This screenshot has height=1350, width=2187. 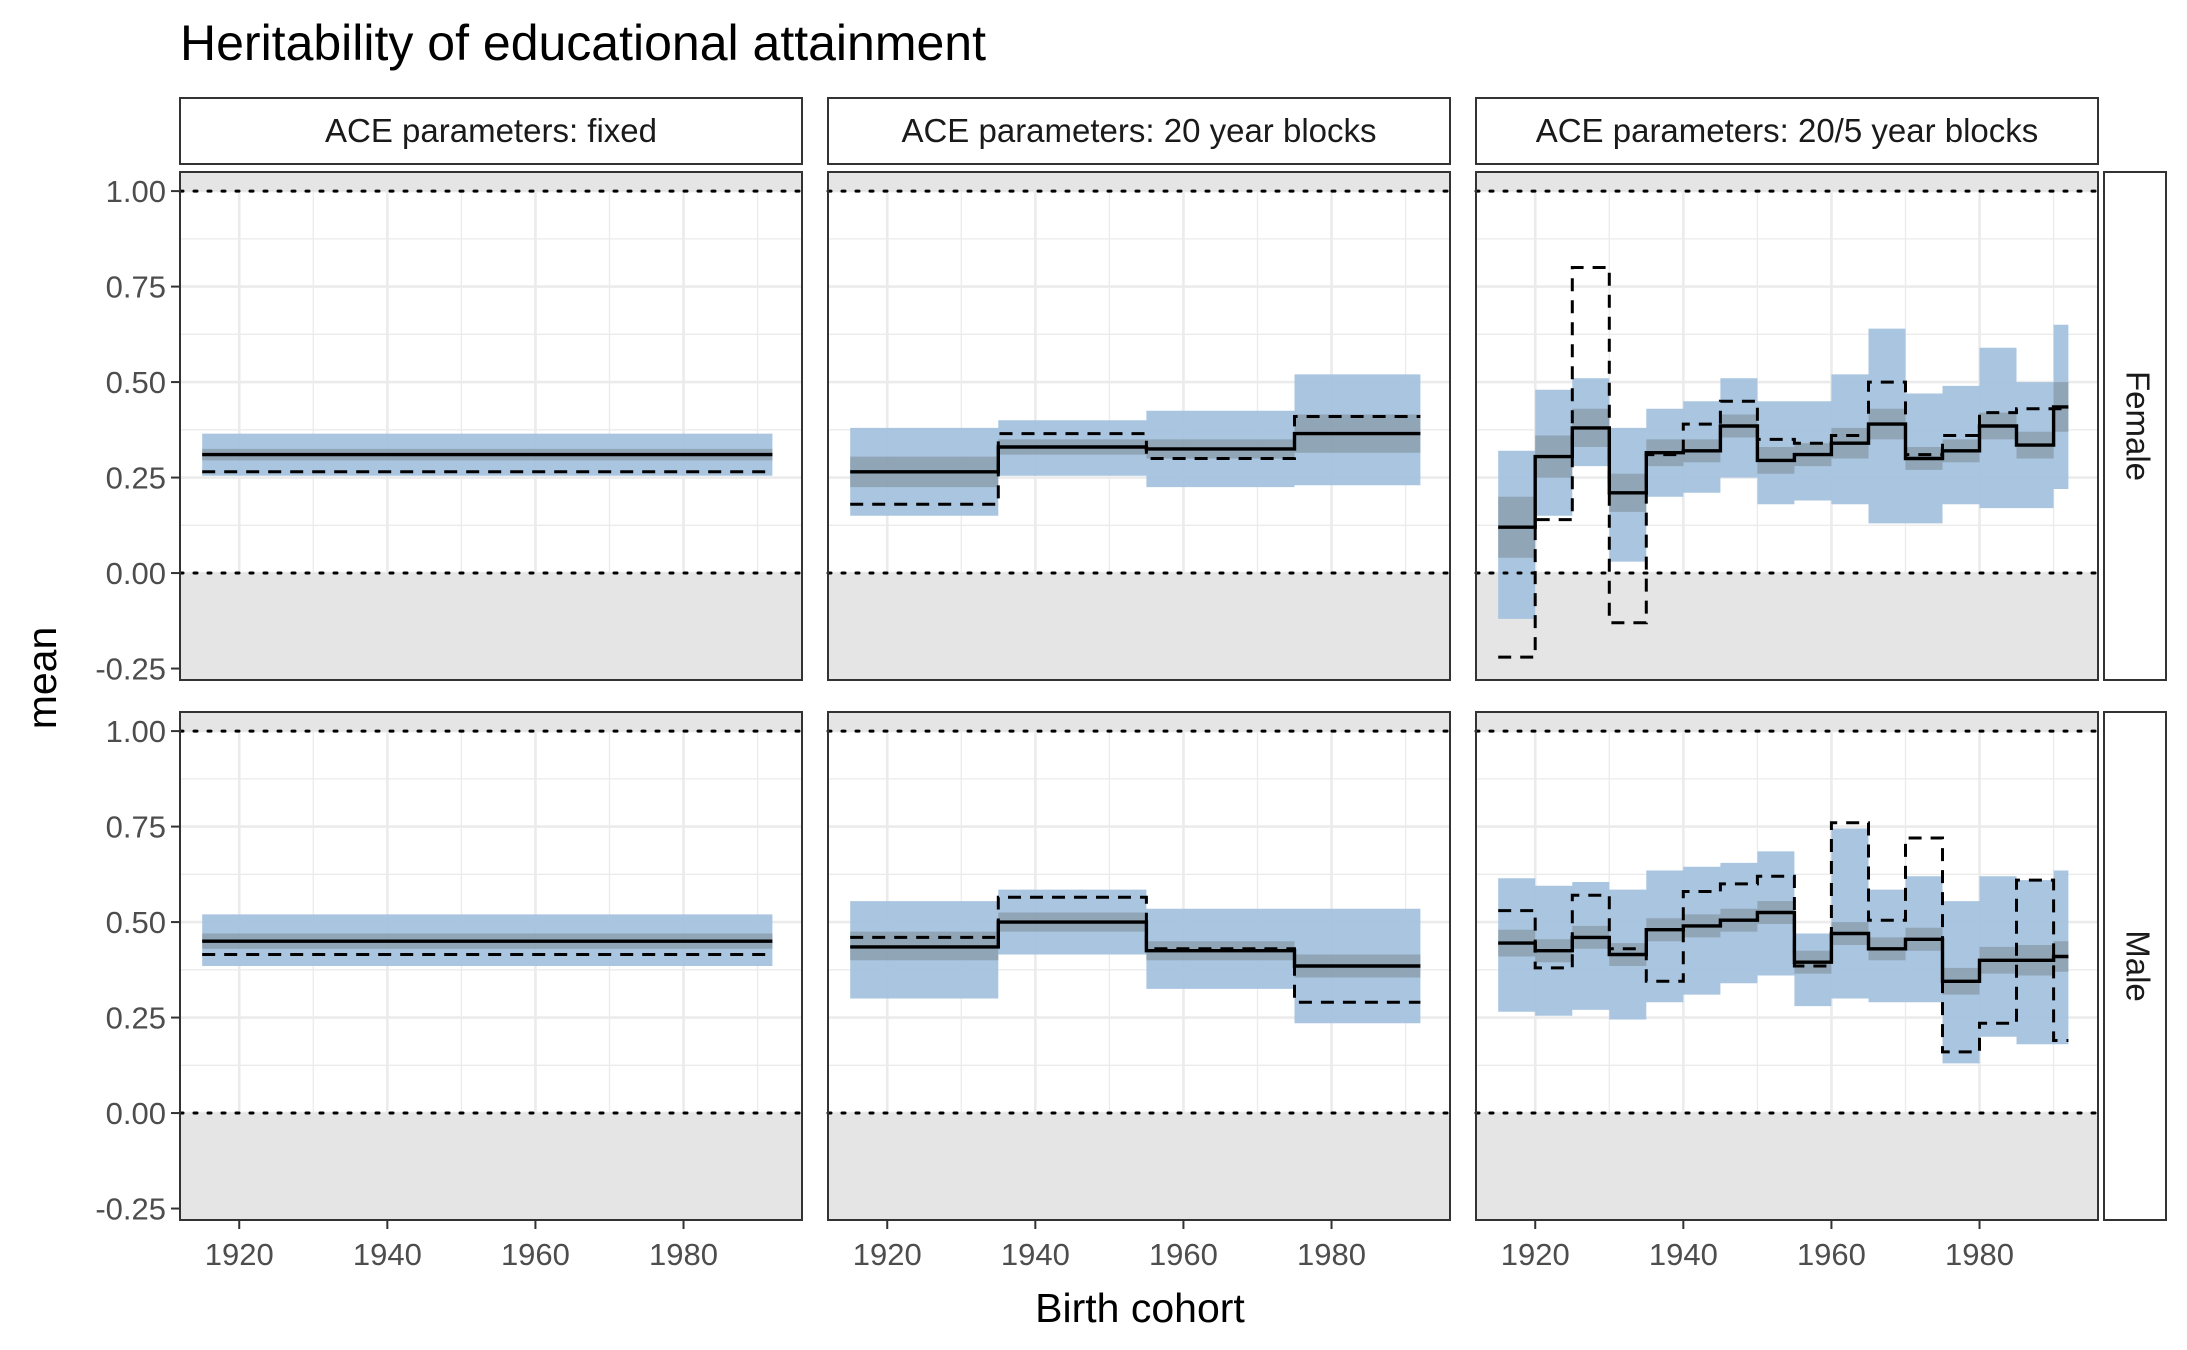 I want to click on column-strip-label: ACE parameters: fixed, so click(x=491, y=130).